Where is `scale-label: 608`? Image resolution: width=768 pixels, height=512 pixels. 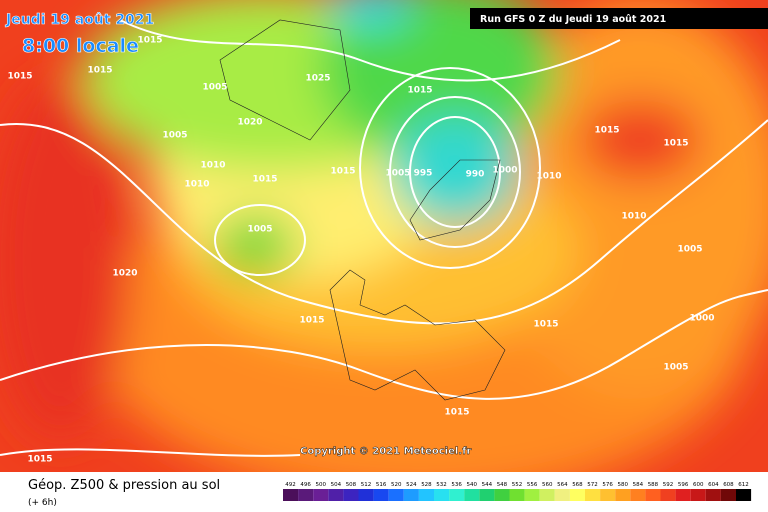
scale-label: 608 is located at coordinates (728, 485).